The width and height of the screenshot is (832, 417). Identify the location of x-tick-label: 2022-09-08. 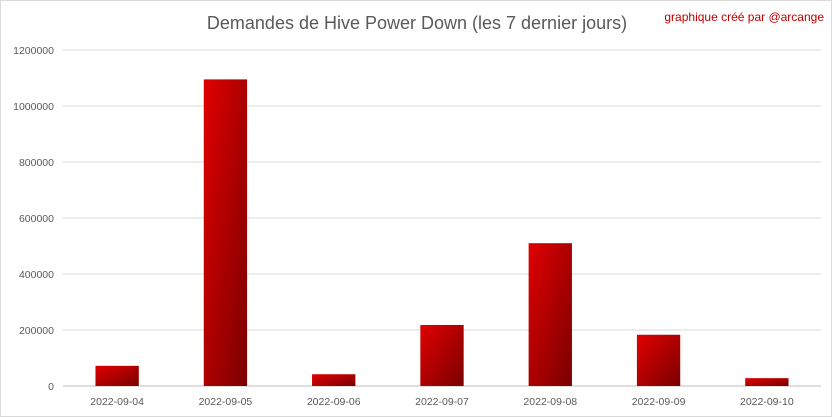
(550, 402).